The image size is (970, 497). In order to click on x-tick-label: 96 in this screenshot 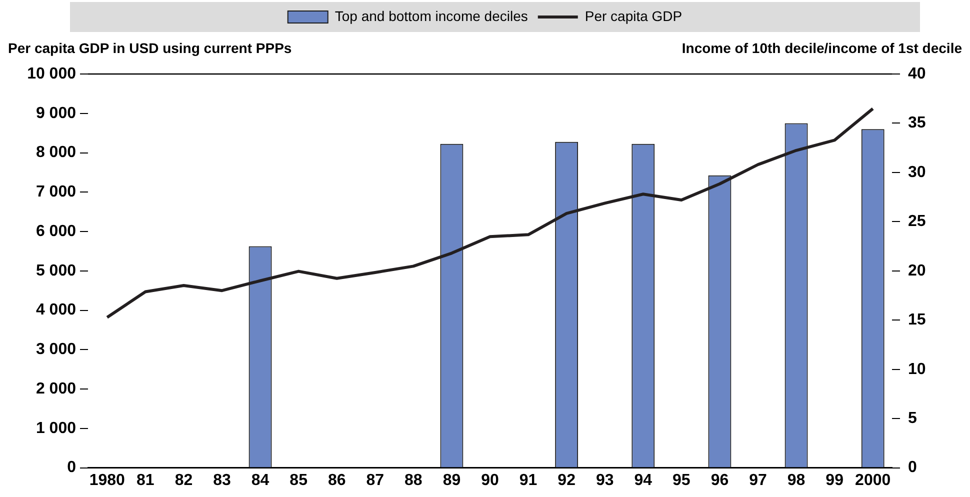, I will do `click(719, 480)`.